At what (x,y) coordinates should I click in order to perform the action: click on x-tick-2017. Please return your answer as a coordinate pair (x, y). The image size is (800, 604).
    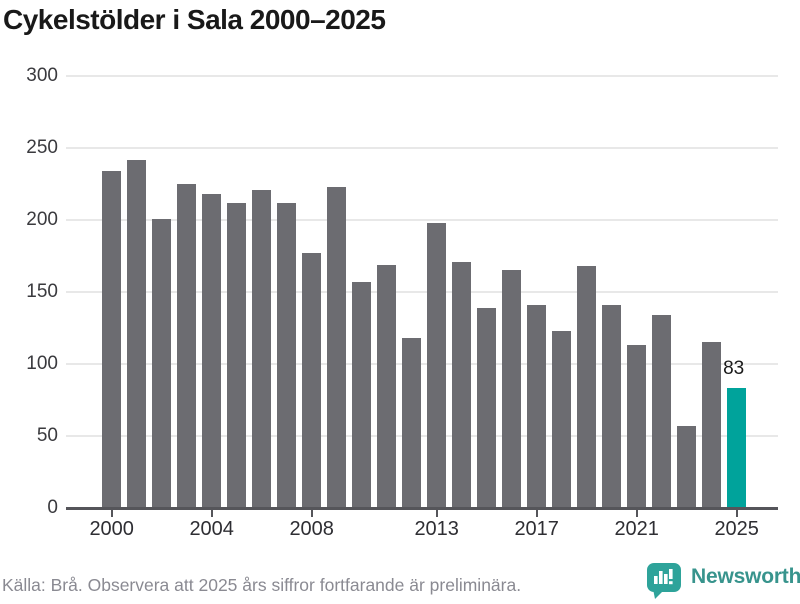
    Looking at the image, I should click on (536, 513).